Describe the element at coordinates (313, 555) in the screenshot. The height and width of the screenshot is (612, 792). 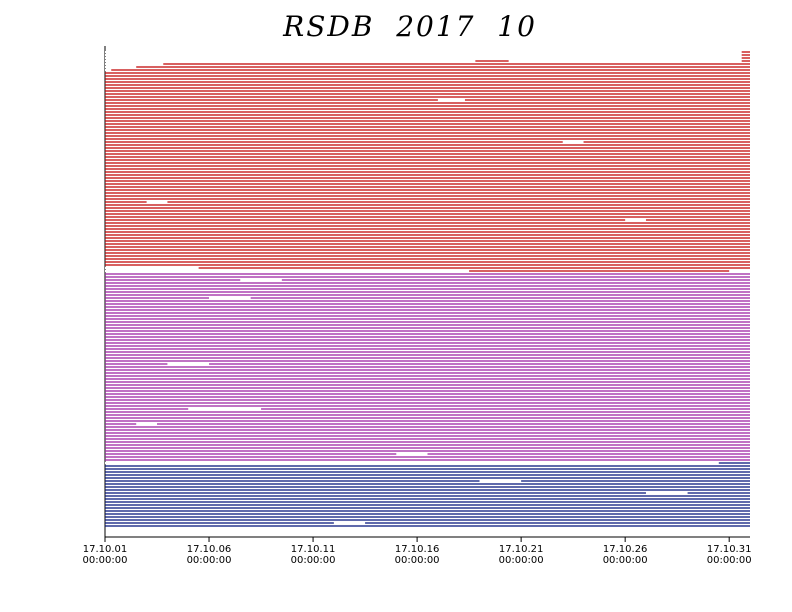
I see `x-tick-label: 17.10.11 00:00:00` at that location.